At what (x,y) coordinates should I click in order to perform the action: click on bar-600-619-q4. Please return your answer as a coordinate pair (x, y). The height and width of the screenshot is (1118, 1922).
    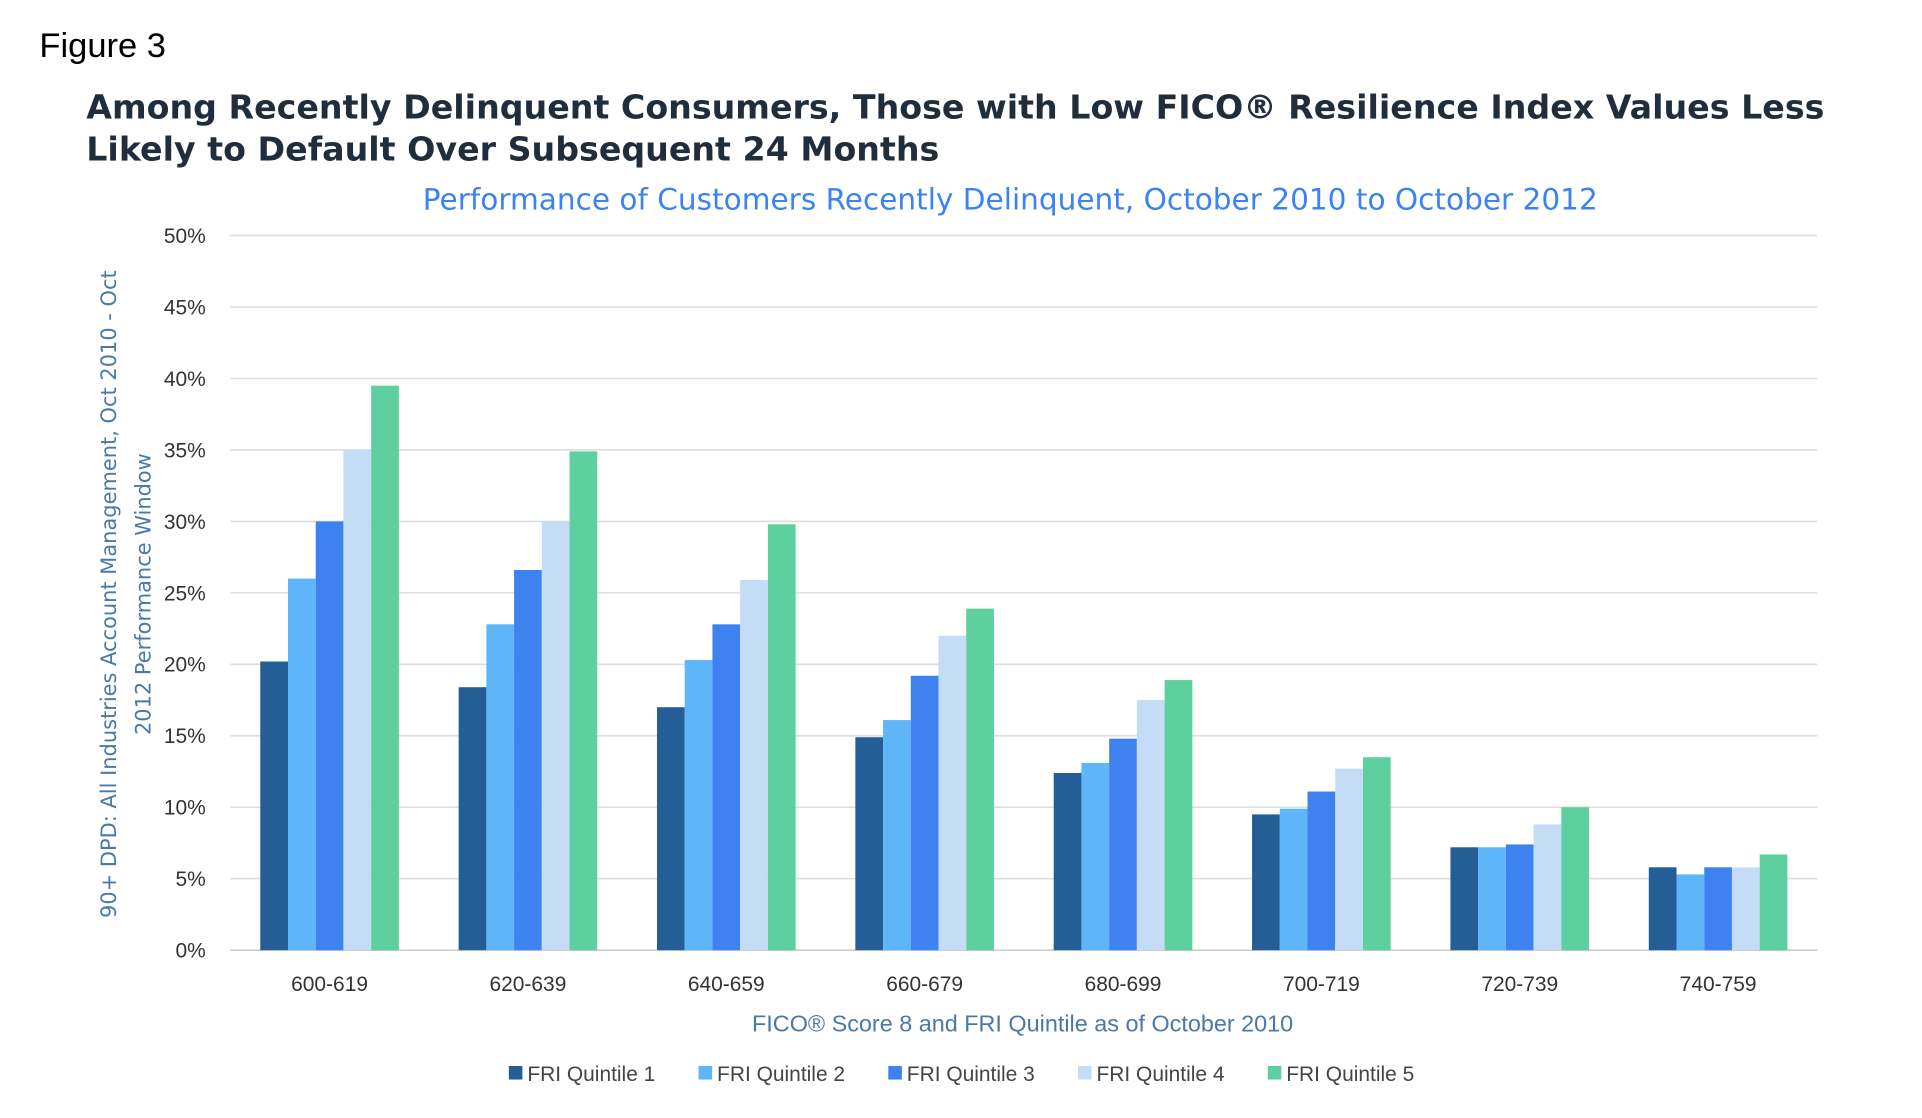
    Looking at the image, I should click on (357, 700).